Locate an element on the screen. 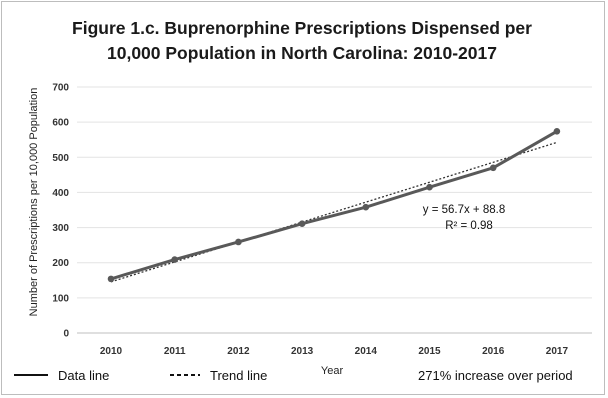 Image resolution: width=608 pixels, height=398 pixels. y-tick-labels: 0 100 200 300 400 500 600 700 is located at coordinates (60, 211).